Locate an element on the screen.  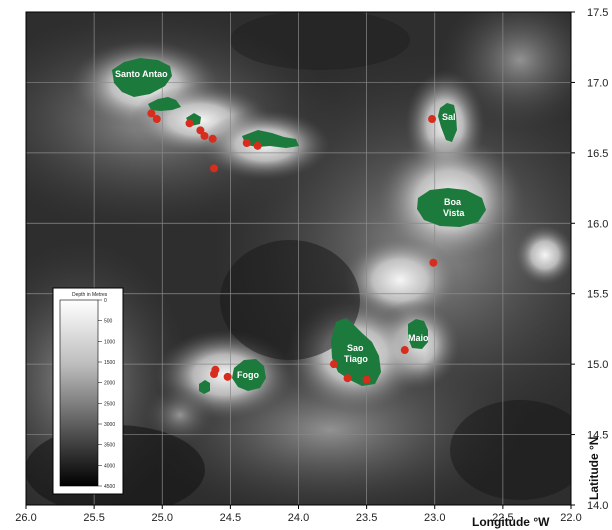
legend-tick-label: 2500 is located at coordinates (109, 404).